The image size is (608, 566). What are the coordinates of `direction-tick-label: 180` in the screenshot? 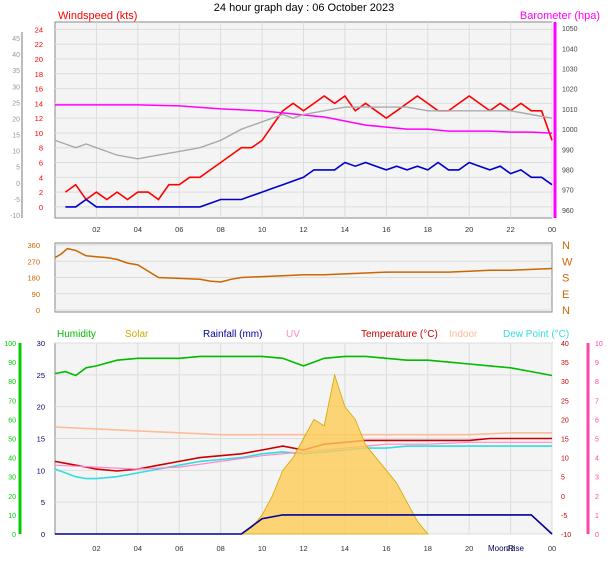 It's located at (33, 278).